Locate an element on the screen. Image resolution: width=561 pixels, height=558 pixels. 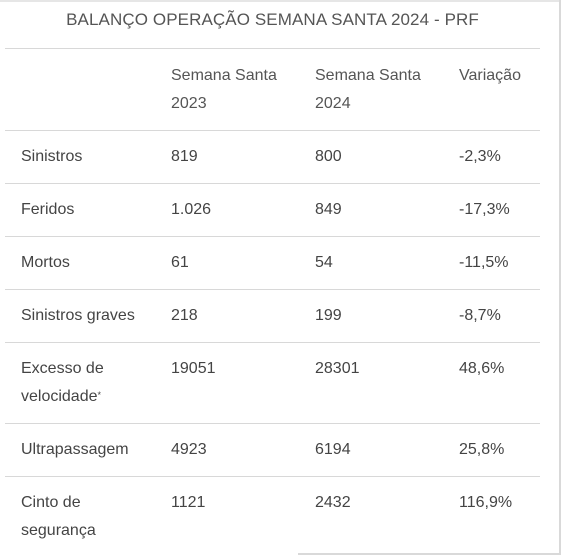
table-row: Sinistros graves 218 199 -8,7% is located at coordinates (272, 316).